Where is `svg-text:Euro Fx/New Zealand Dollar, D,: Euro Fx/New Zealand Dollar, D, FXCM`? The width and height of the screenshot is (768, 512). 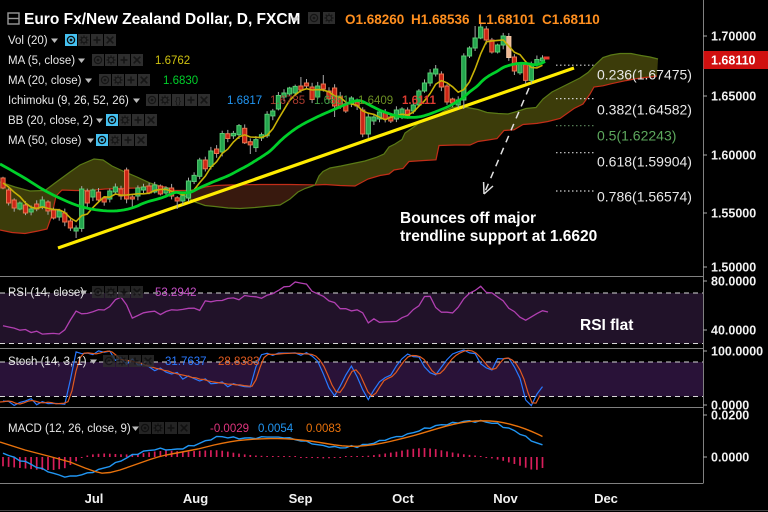 svg-text:Euro Fx/New Zealand Dollar, D,: Euro Fx/New Zealand Dollar, D, FXCM is located at coordinates (162, 19).